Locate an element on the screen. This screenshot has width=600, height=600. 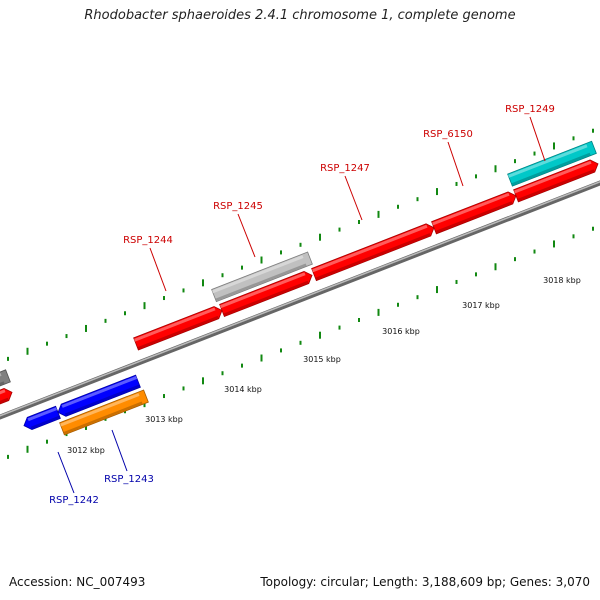
scale-label: 3018 kbp is located at coordinates (562, 280).